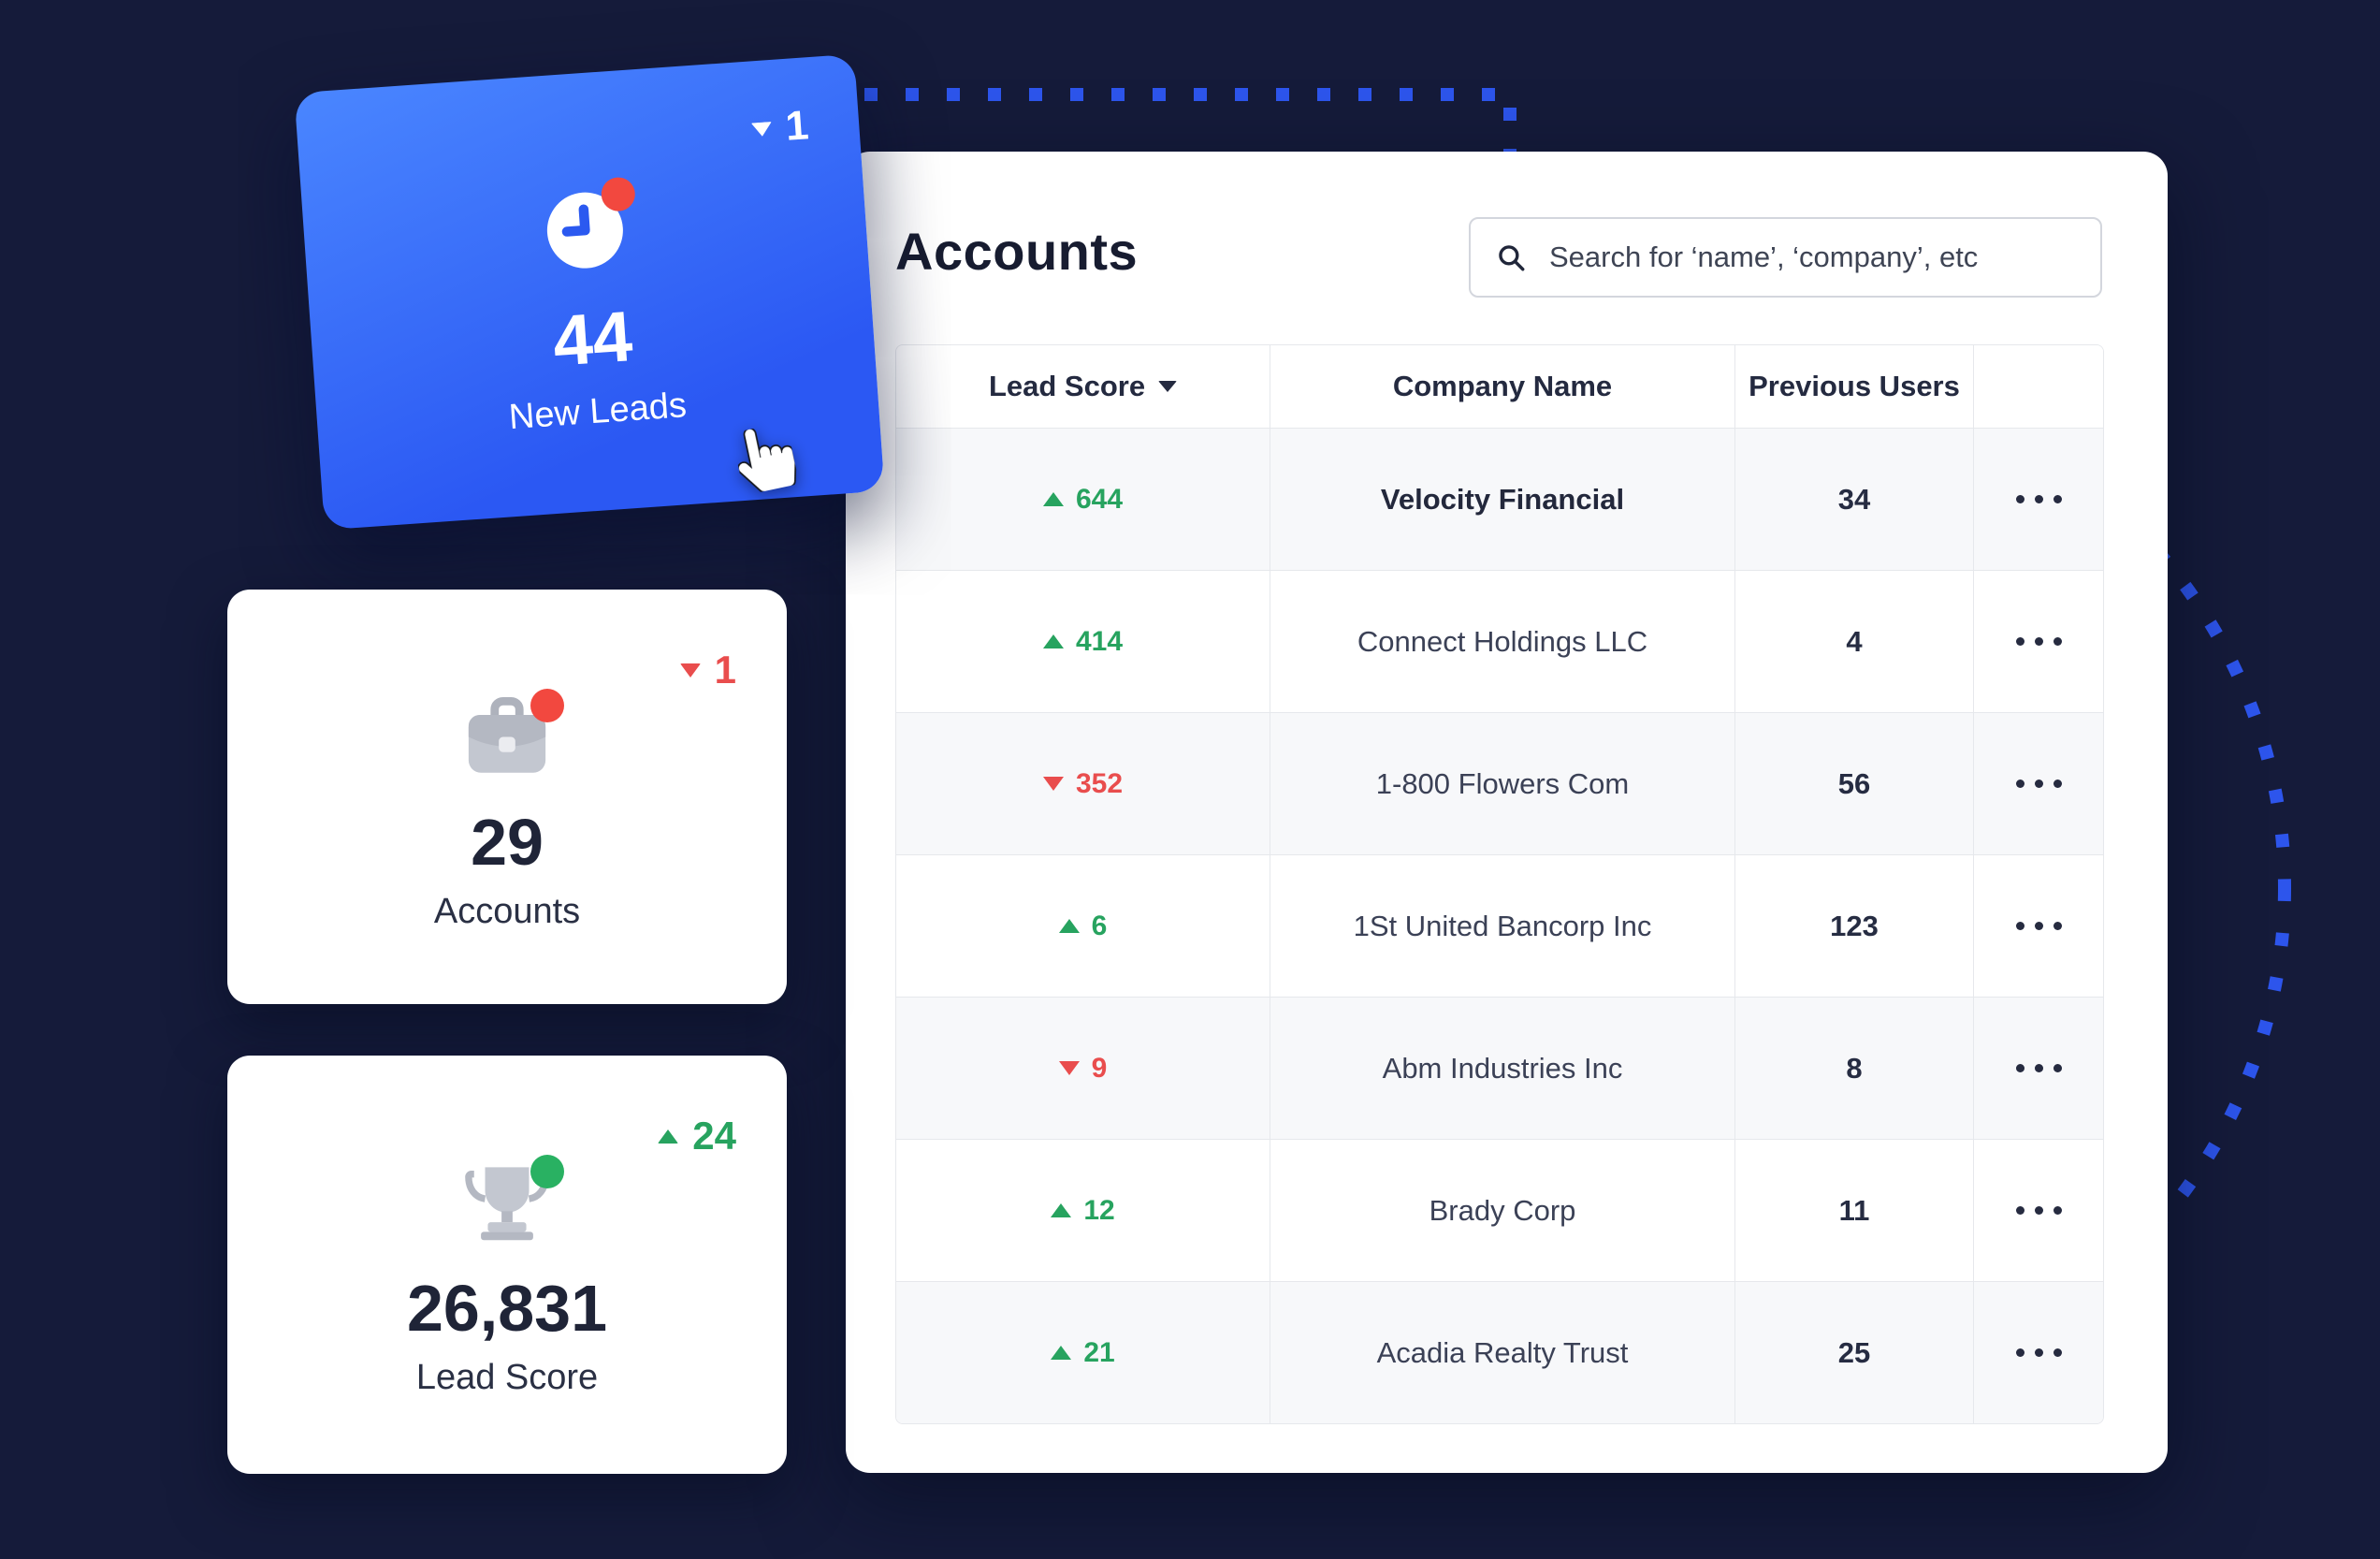  I want to click on table-row: 644 Velocity Financial 34, so click(1499, 499).